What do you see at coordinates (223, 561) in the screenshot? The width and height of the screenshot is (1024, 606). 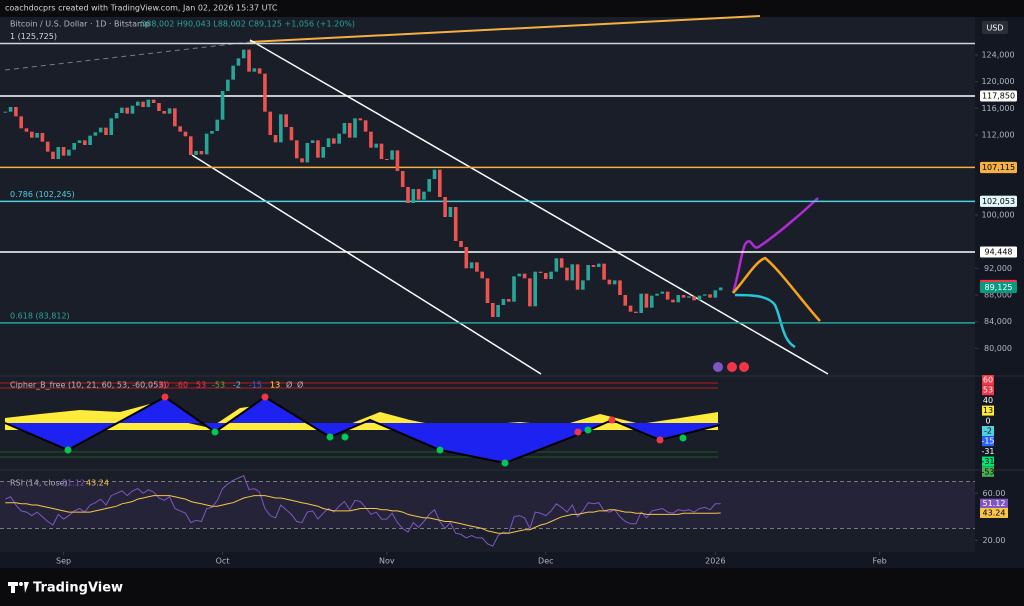 I see `x-tick-label: Oct` at bounding box center [223, 561].